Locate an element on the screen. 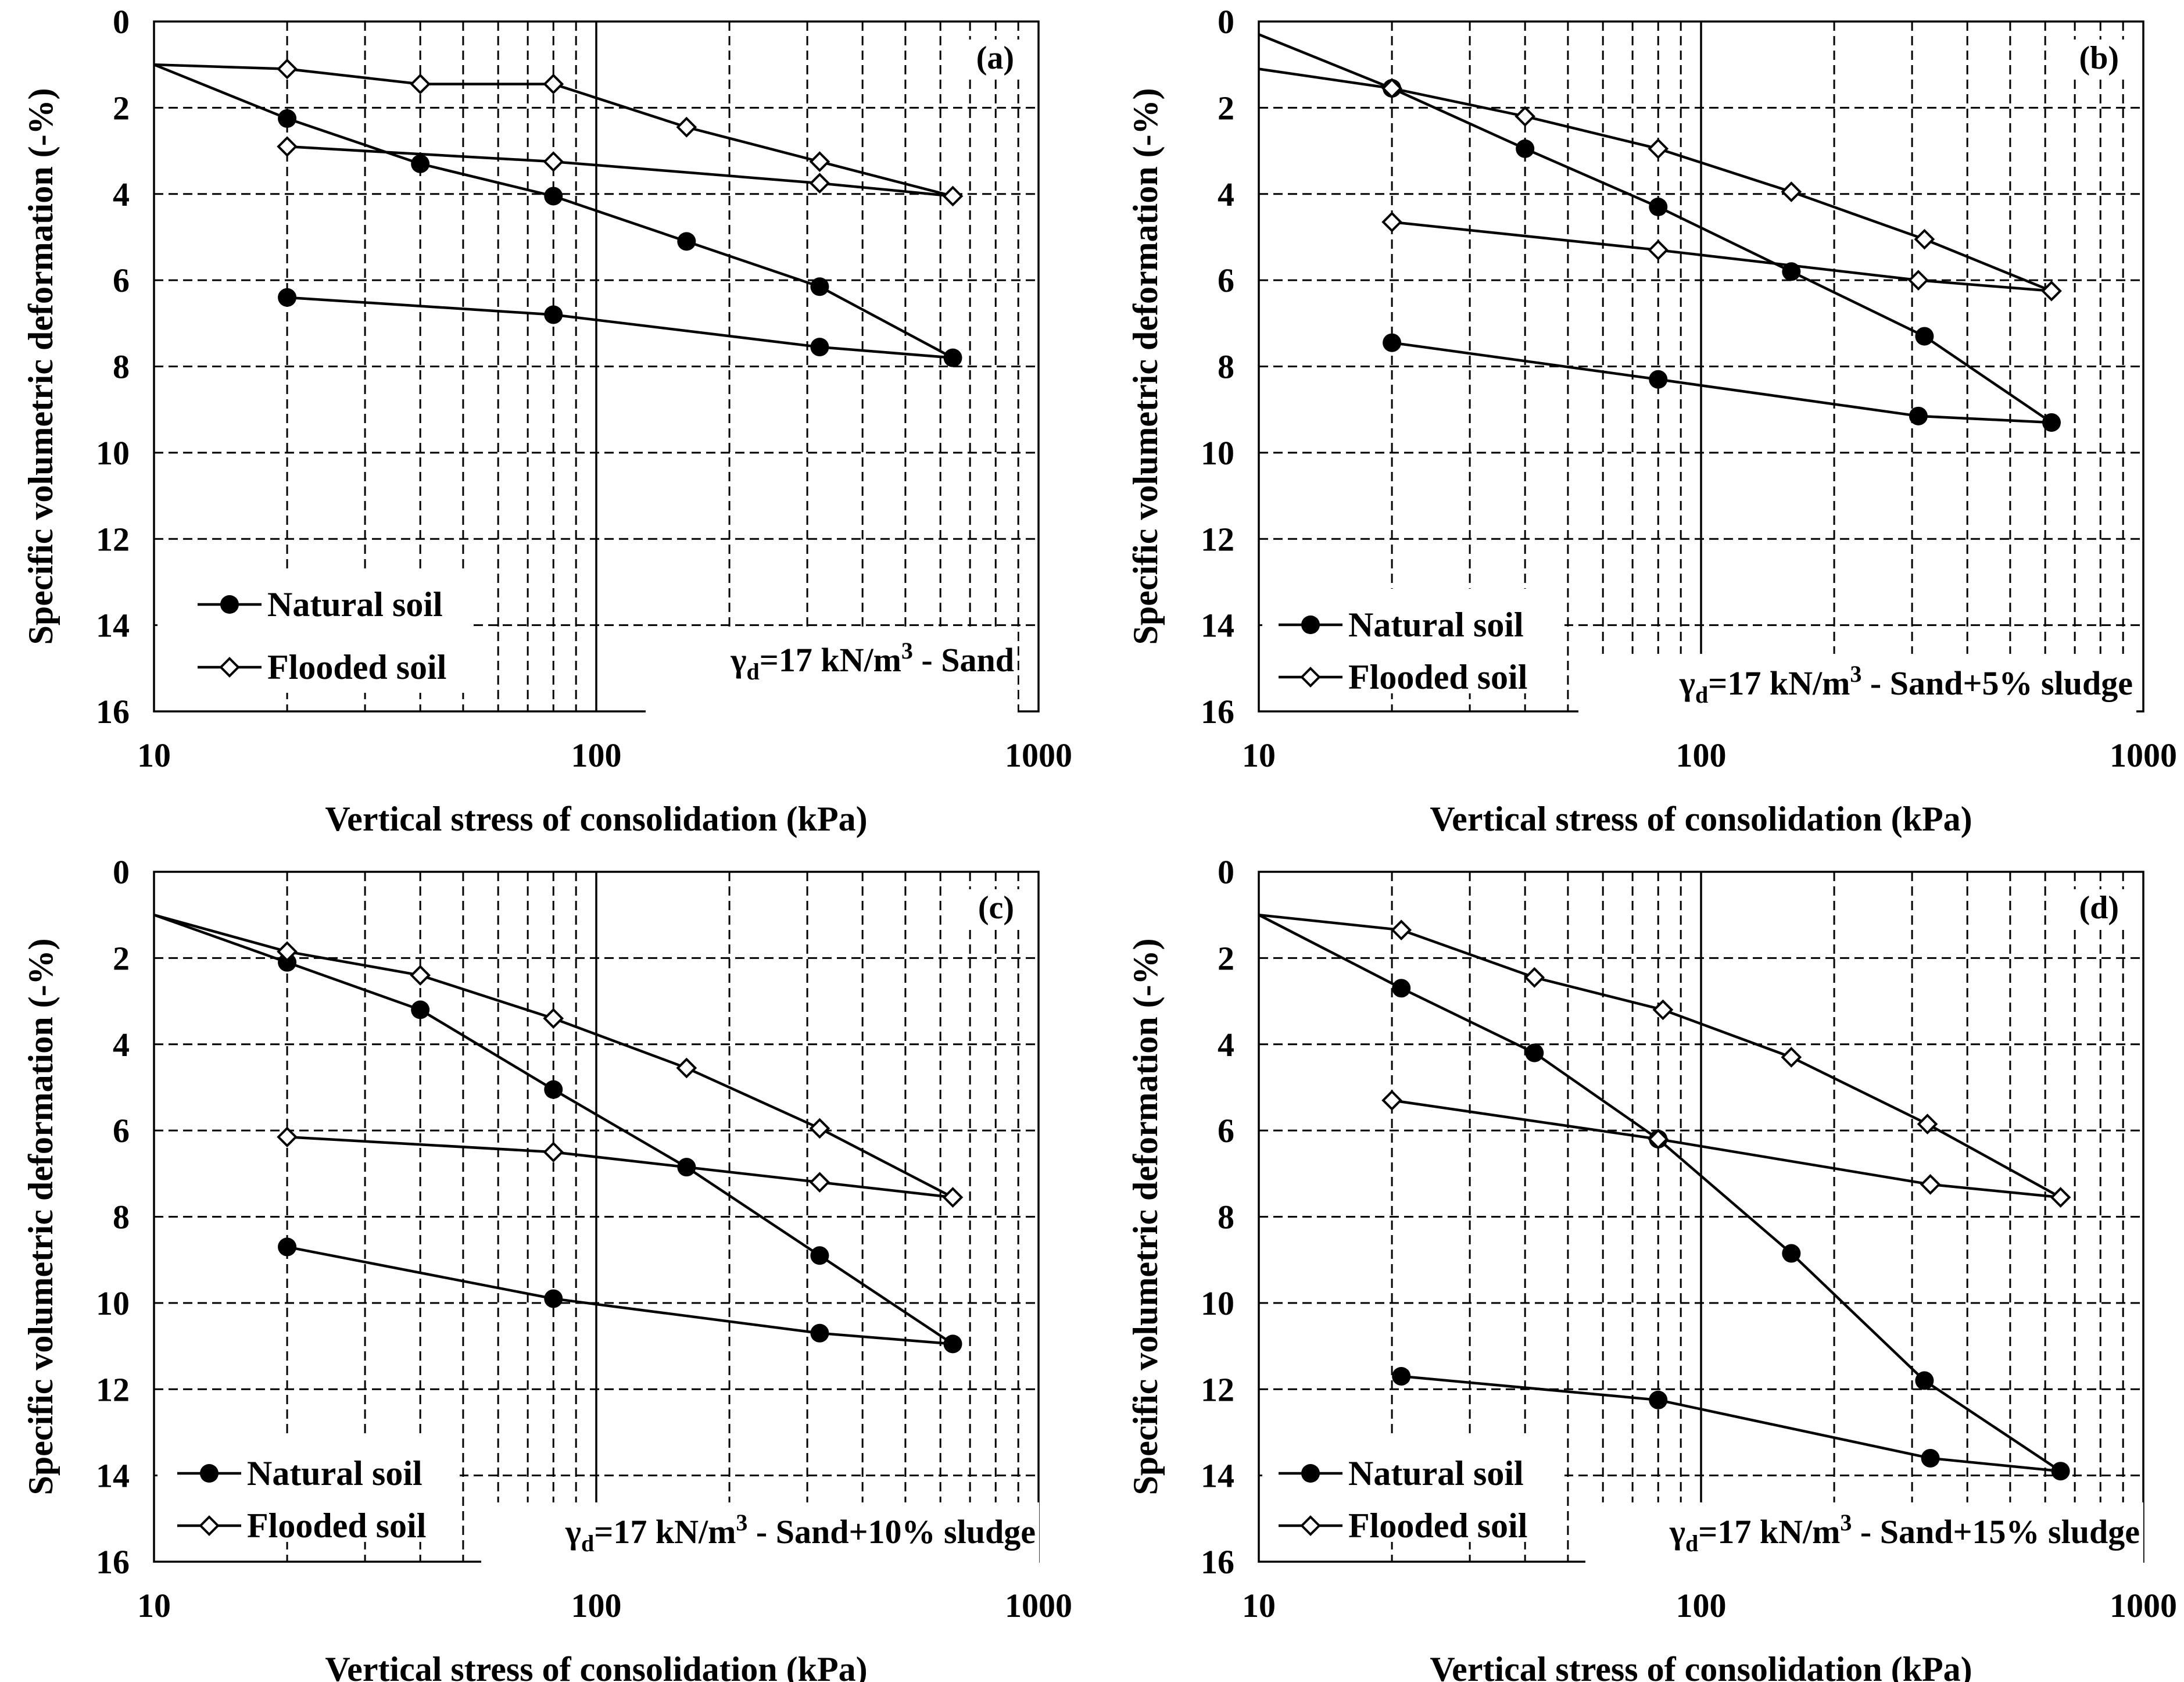 The height and width of the screenshot is (1682, 2184). y-tick-label: 0 is located at coordinates (122, 22).